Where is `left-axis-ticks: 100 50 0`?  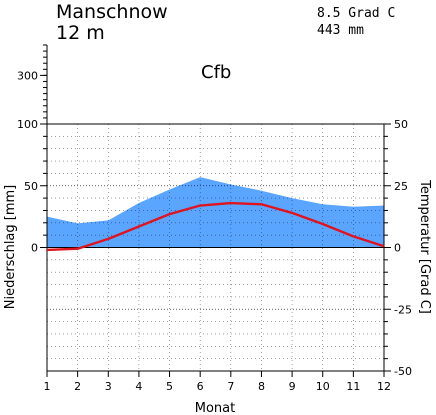
left-axis-ticks: 100 50 0 is located at coordinates (32, 186).